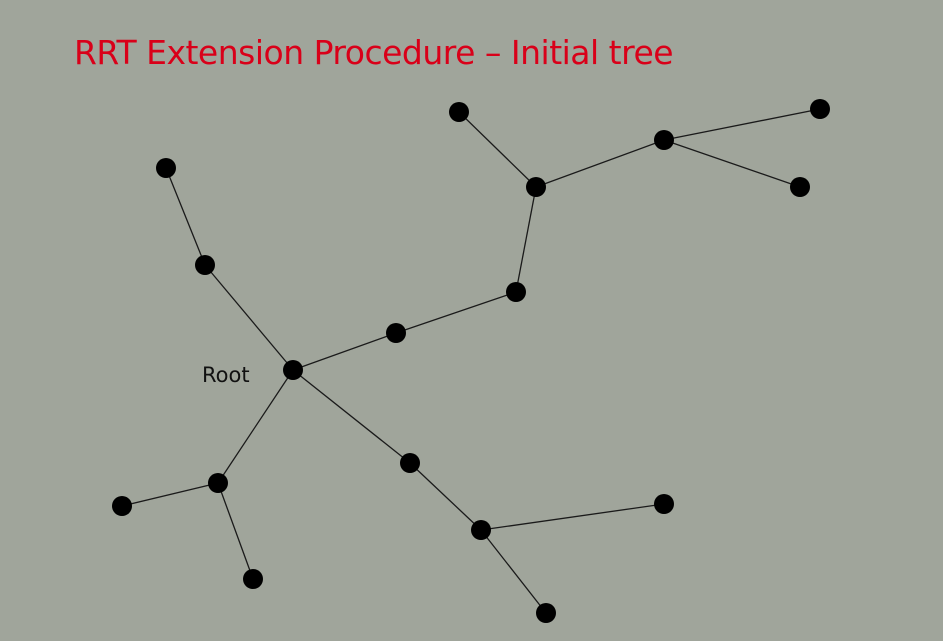  I want to click on root-label: Root, so click(226, 375).